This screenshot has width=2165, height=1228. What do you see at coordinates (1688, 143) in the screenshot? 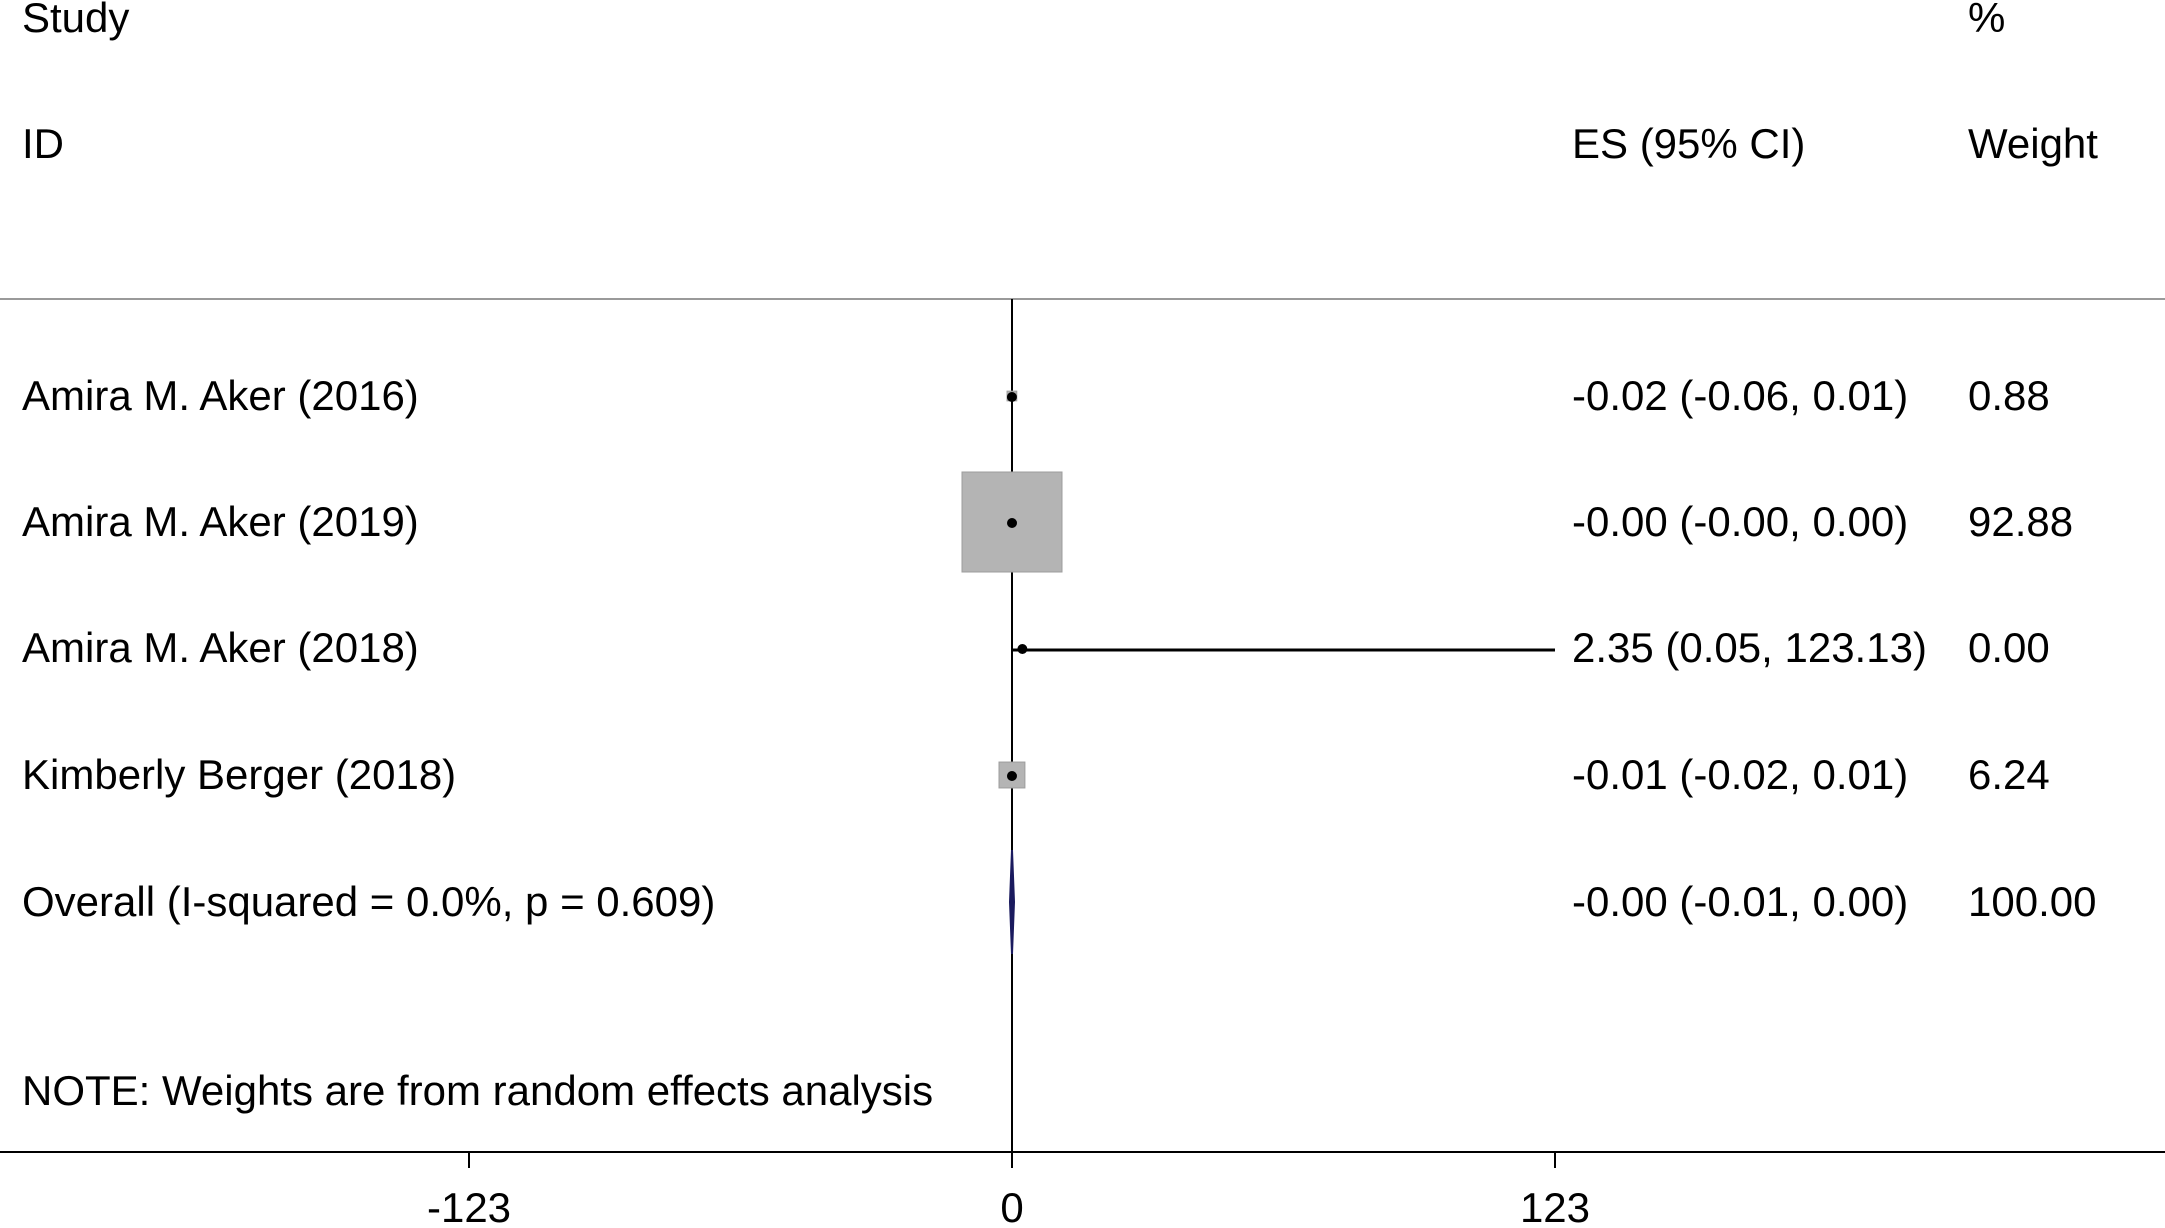
I see `es-ci-header: ES (95% CI)` at bounding box center [1688, 143].